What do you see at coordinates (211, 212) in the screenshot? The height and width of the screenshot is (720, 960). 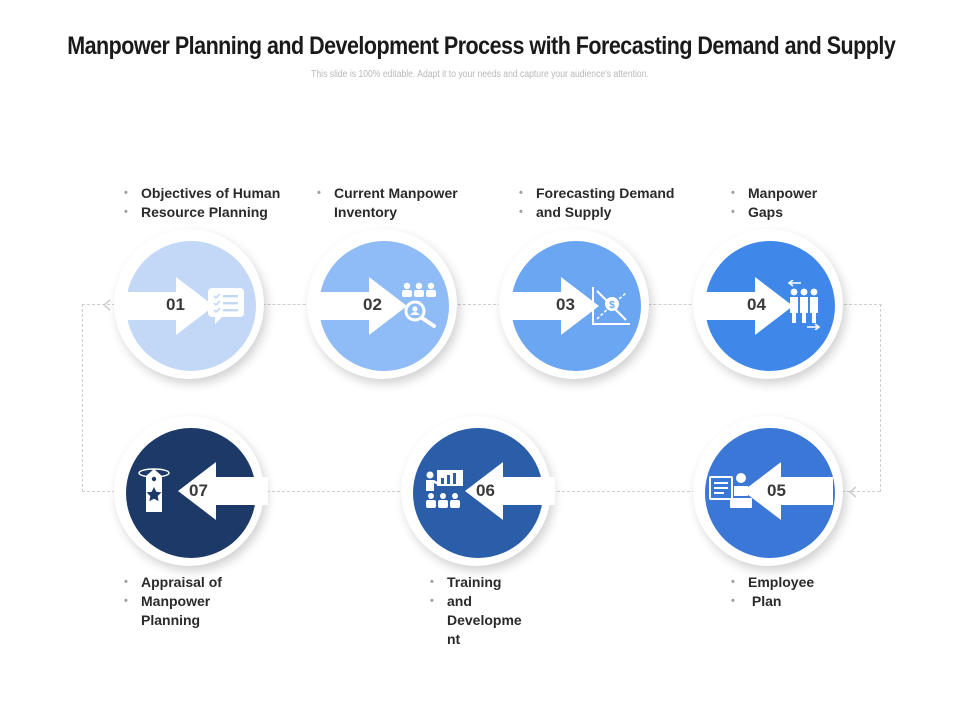 I see `step-01-label-line: Resource Planning` at bounding box center [211, 212].